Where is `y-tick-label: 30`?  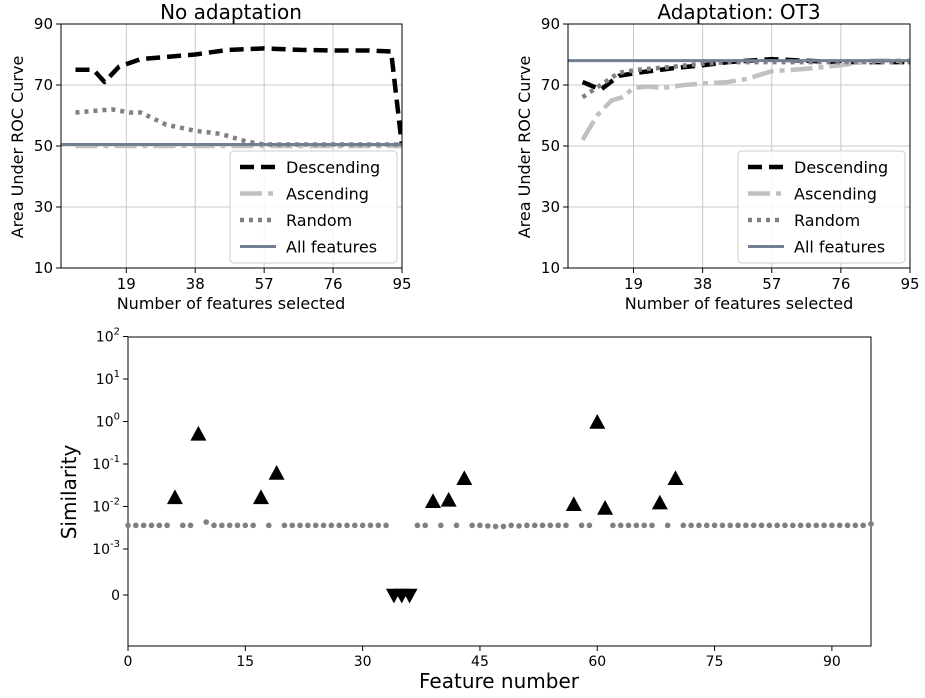 y-tick-label: 30 is located at coordinates (43, 207).